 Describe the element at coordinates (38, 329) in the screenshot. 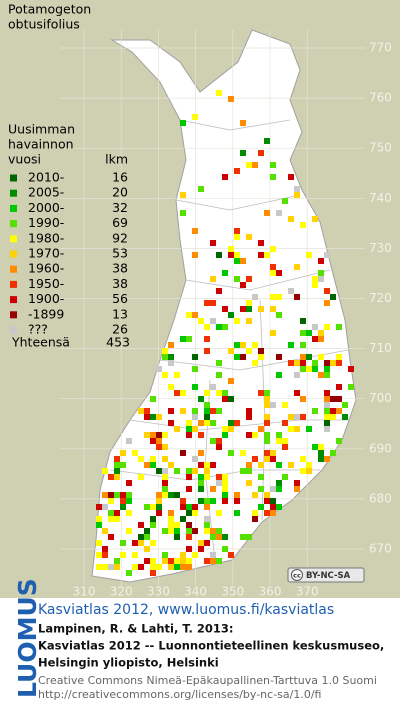

I see `legend-label: ???` at that location.